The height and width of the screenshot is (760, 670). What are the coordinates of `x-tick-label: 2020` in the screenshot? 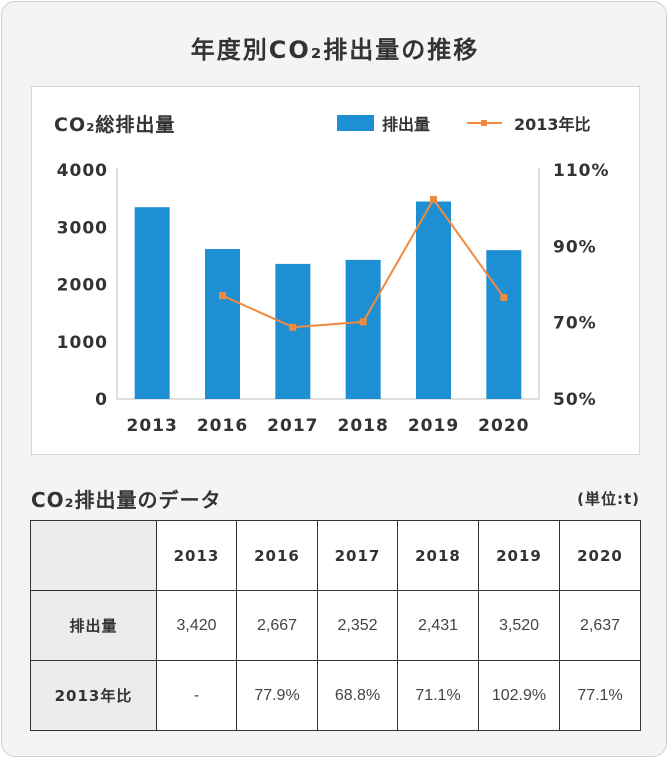 It's located at (503, 426).